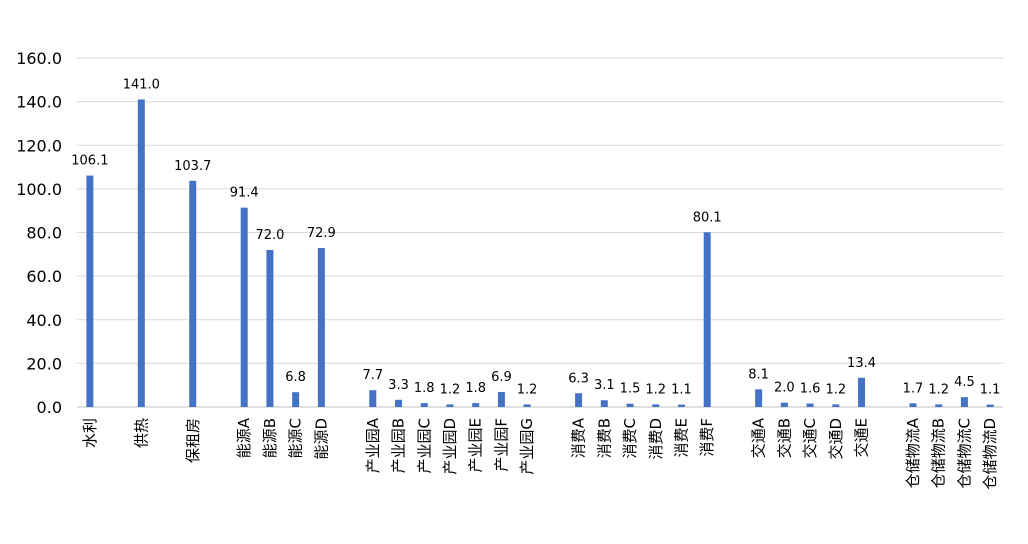 Image resolution: width=1028 pixels, height=544 pixels. Describe the element at coordinates (398, 385) in the screenshot. I see `data-label: 3.3` at that location.